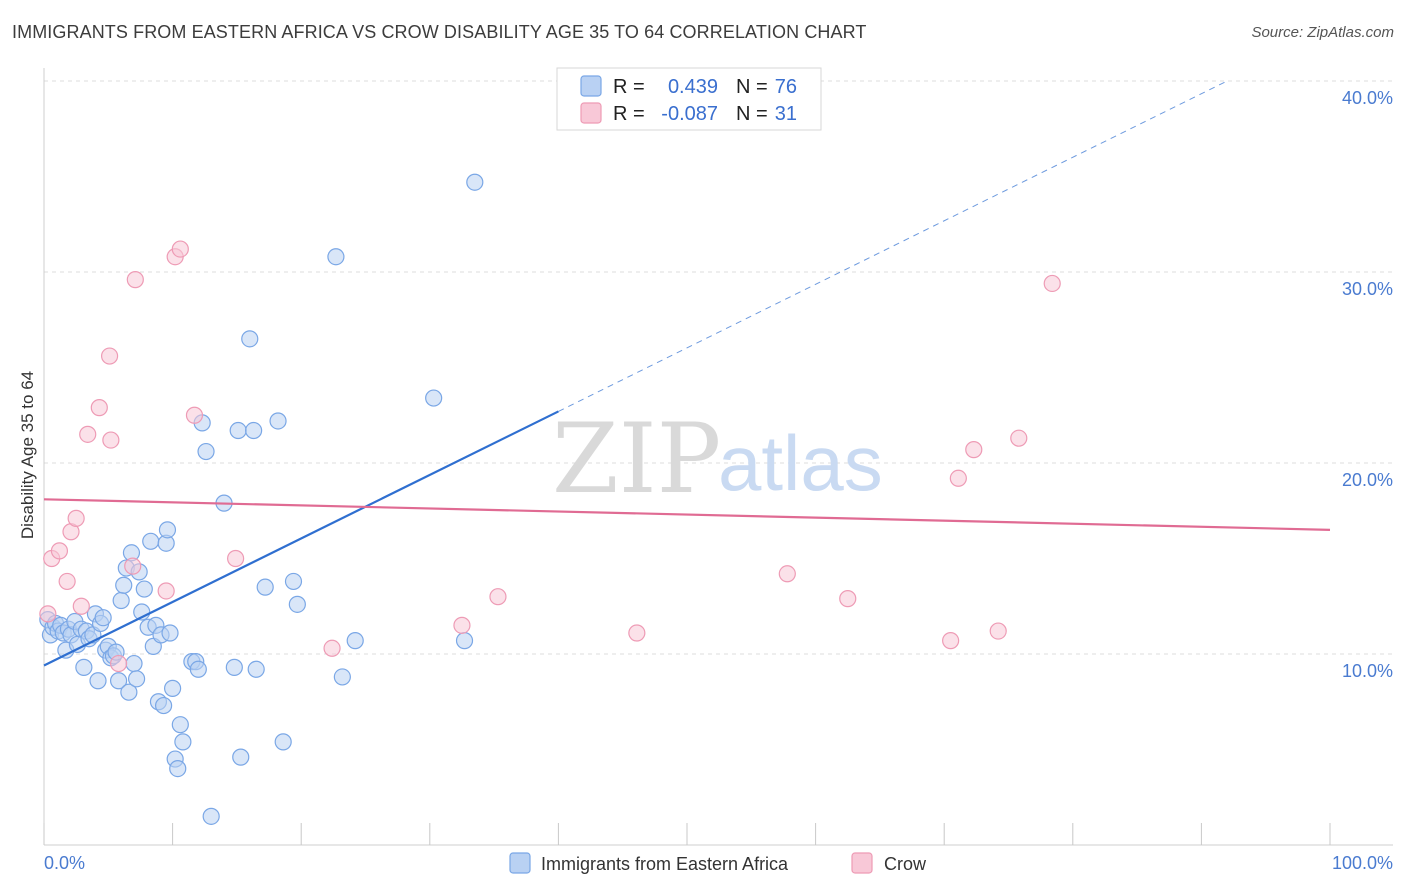 The image size is (1406, 892). Describe the element at coordinates (1367, 671) in the screenshot. I see `y-tick-label-0: 10.0%` at that location.